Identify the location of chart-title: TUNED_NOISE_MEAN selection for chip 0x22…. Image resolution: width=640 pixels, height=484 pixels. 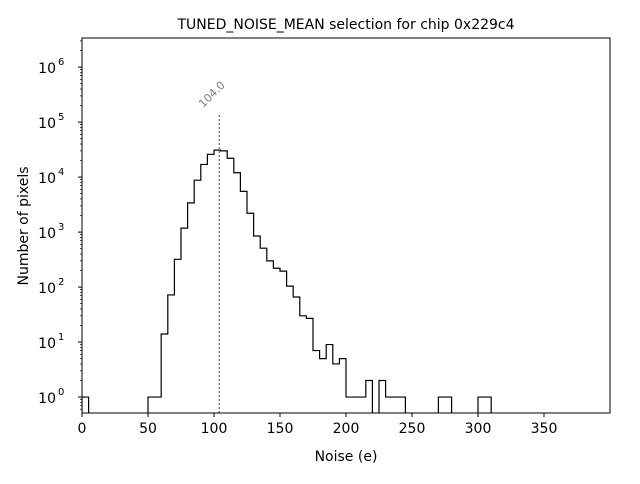
(345, 25).